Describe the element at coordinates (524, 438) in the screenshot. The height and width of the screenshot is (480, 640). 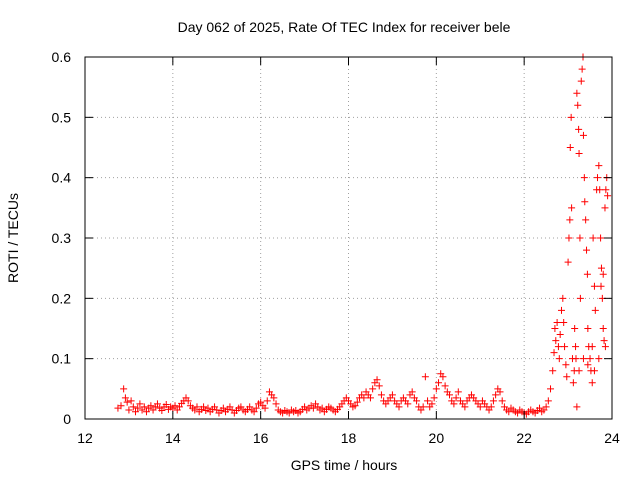
I see `x-tick-label: 22` at that location.